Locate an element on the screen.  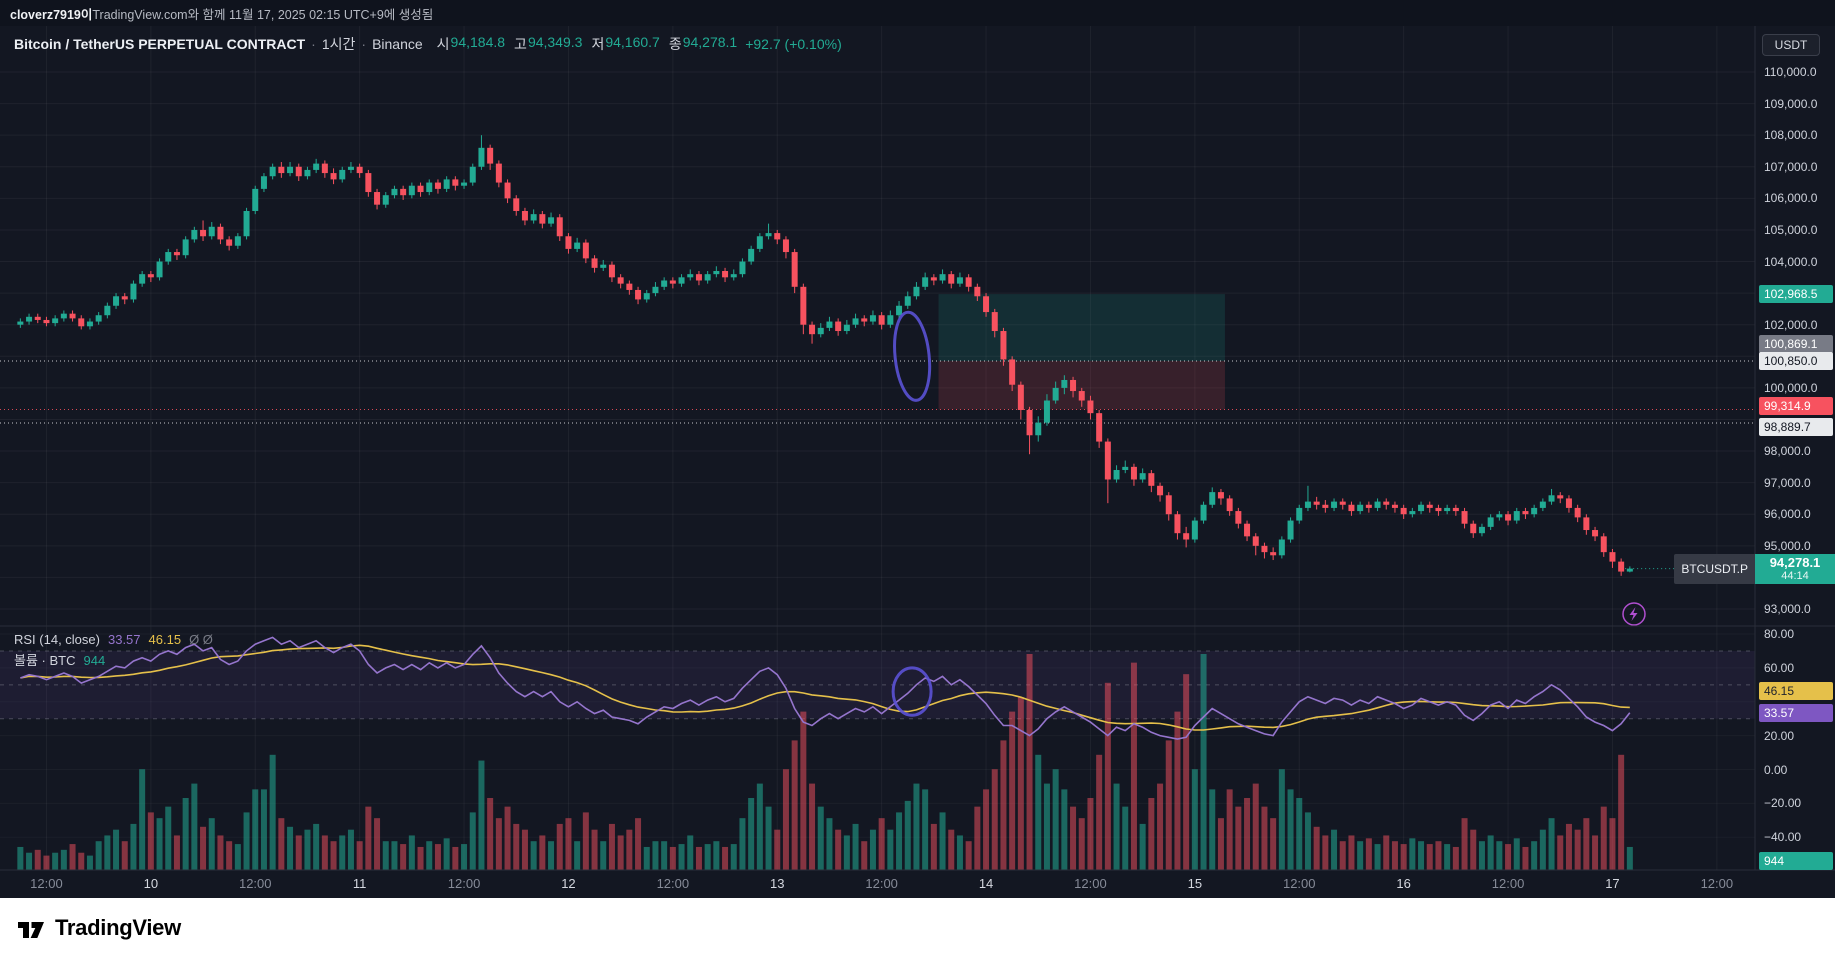
price-label-chip: 100,869.1 is located at coordinates (1796, 344).